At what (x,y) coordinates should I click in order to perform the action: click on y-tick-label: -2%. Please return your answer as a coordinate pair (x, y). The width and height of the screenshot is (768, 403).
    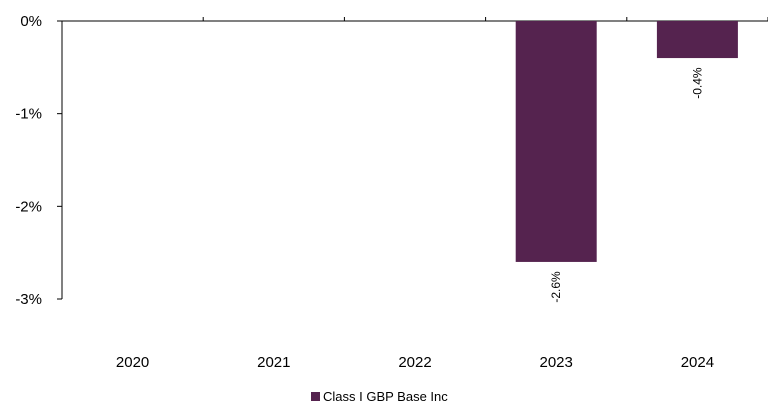
    Looking at the image, I should click on (28, 206).